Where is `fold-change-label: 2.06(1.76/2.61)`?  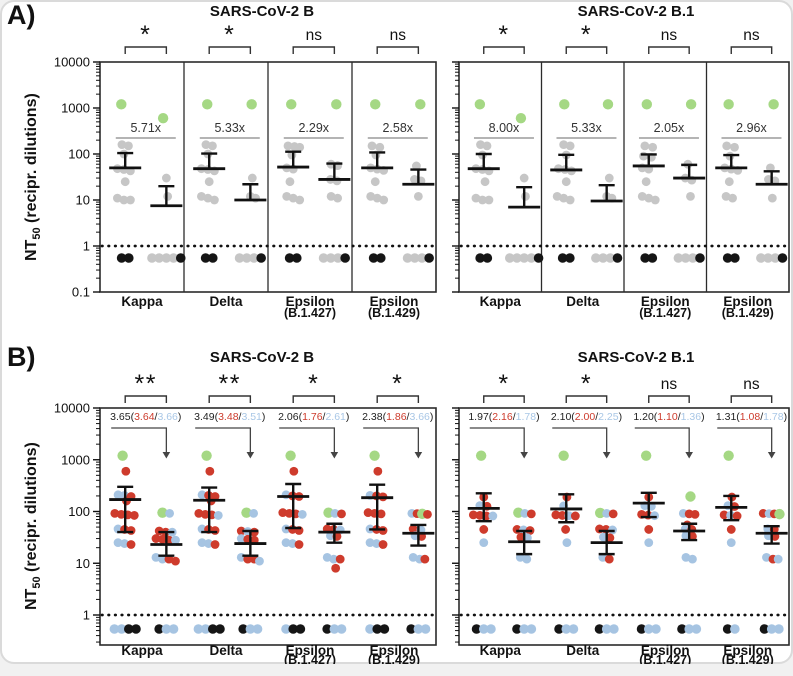
fold-change-label: 2.06(1.76/2.61) is located at coordinates (313, 417).